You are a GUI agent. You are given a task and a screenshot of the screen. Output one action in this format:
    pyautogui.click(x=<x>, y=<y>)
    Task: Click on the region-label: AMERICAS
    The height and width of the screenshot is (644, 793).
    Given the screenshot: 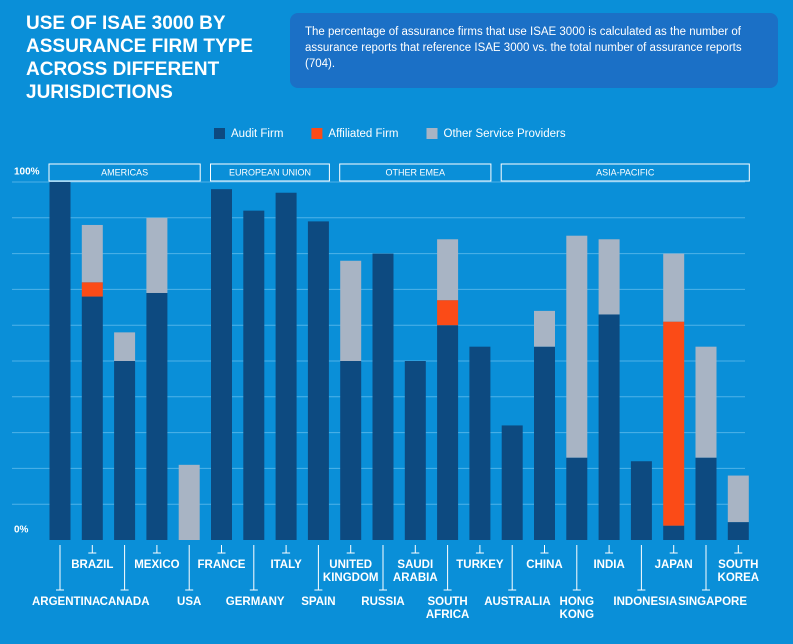 What is the action you would take?
    pyautogui.click(x=124, y=172)
    